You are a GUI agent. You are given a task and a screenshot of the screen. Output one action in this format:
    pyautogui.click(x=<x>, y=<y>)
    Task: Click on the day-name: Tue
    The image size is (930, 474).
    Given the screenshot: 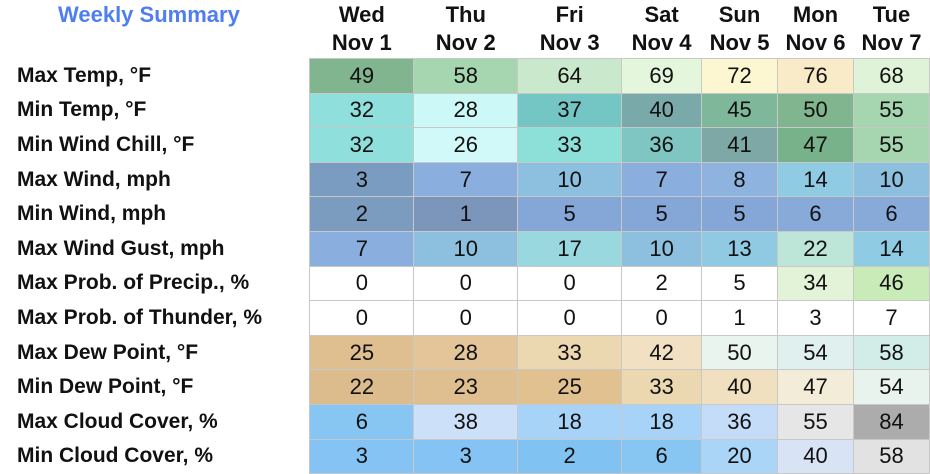 What is the action you would take?
    pyautogui.click(x=891, y=14)
    